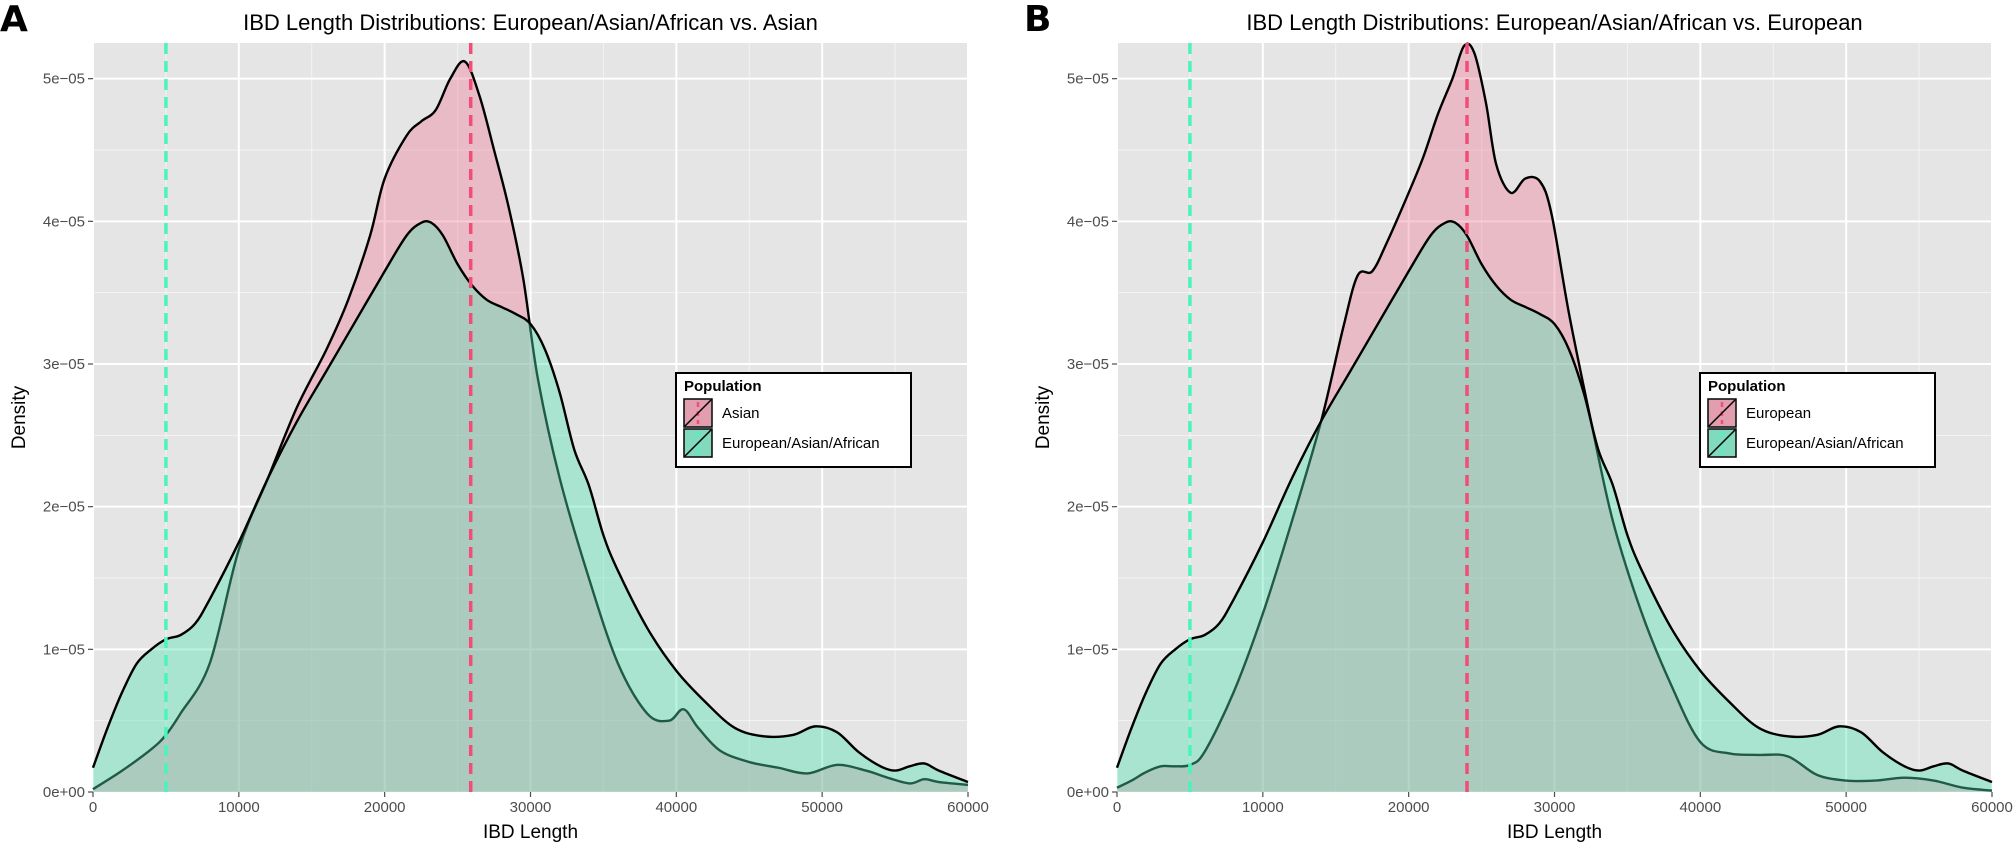 The height and width of the screenshot is (843, 2015). What do you see at coordinates (14, 20) in the screenshot?
I see `panel-letter: A` at bounding box center [14, 20].